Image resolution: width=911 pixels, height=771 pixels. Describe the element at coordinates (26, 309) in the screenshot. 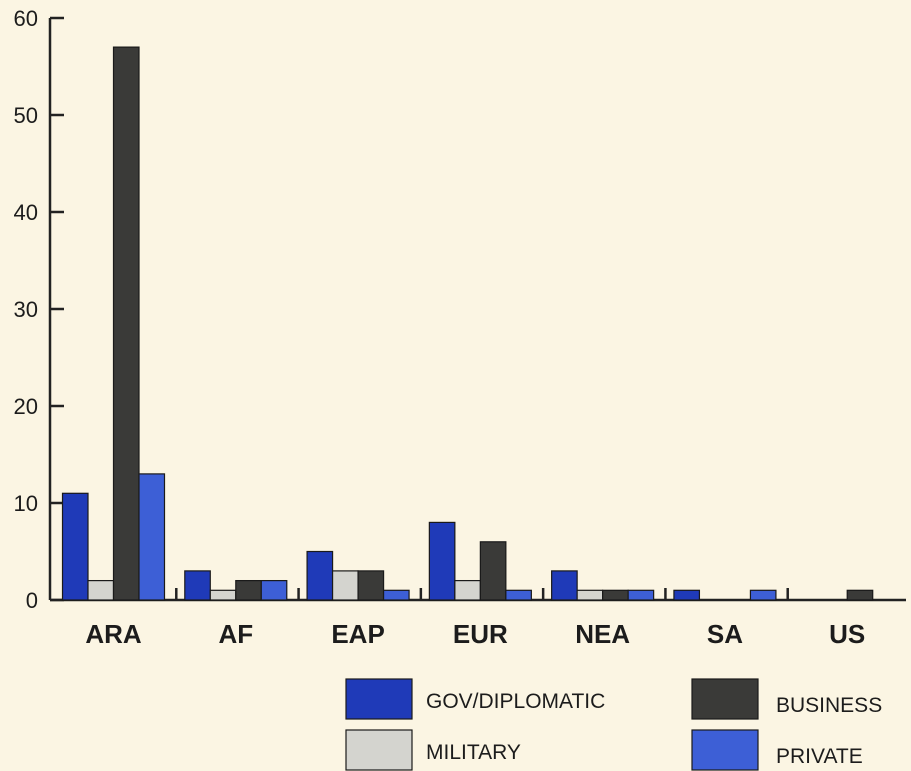

I see `y-tick-label: 30` at that location.